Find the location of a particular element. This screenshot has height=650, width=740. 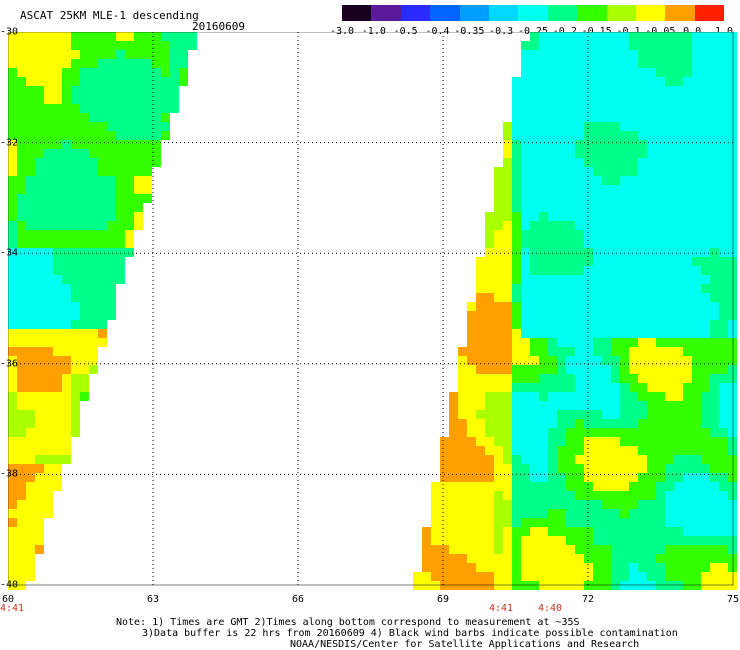

swath-time-1: 4:41 is located at coordinates (12, 608).